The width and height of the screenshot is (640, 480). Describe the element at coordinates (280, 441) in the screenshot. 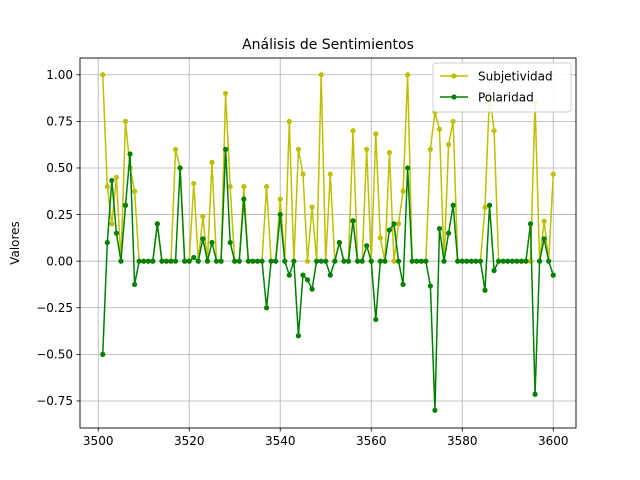

I see `x-tick-label: 3540` at that location.